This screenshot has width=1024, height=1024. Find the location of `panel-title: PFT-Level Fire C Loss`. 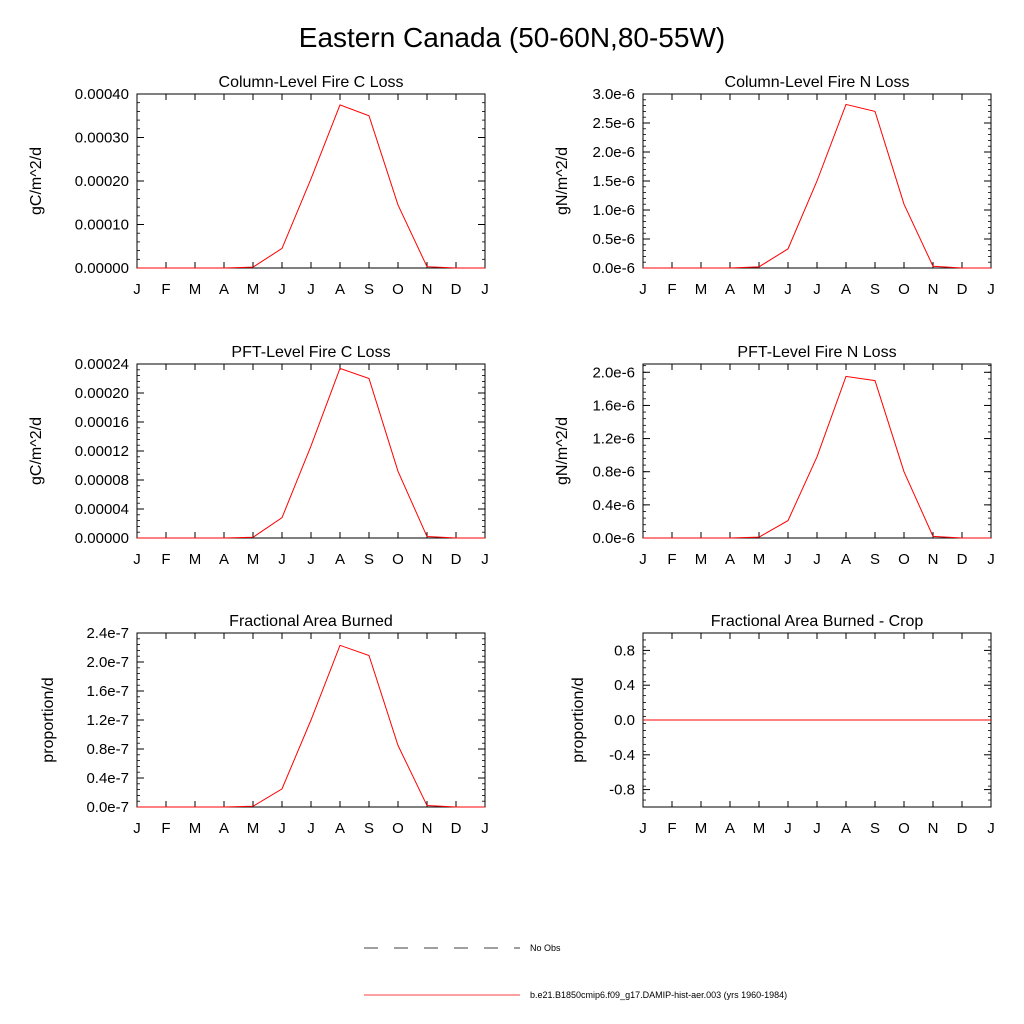

panel-title: PFT-Level Fire C Loss is located at coordinates (310, 352).